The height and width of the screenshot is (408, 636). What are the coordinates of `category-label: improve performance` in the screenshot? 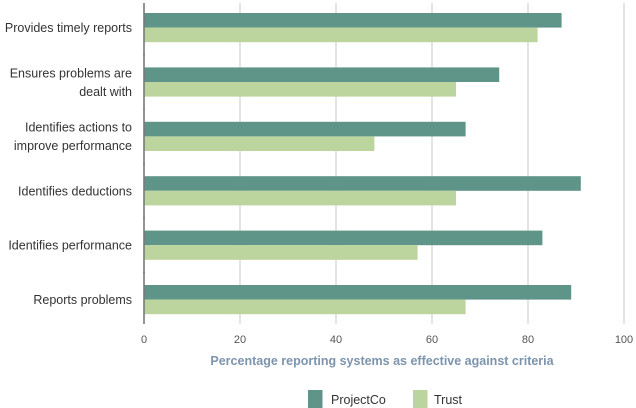 It's located at (73, 146).